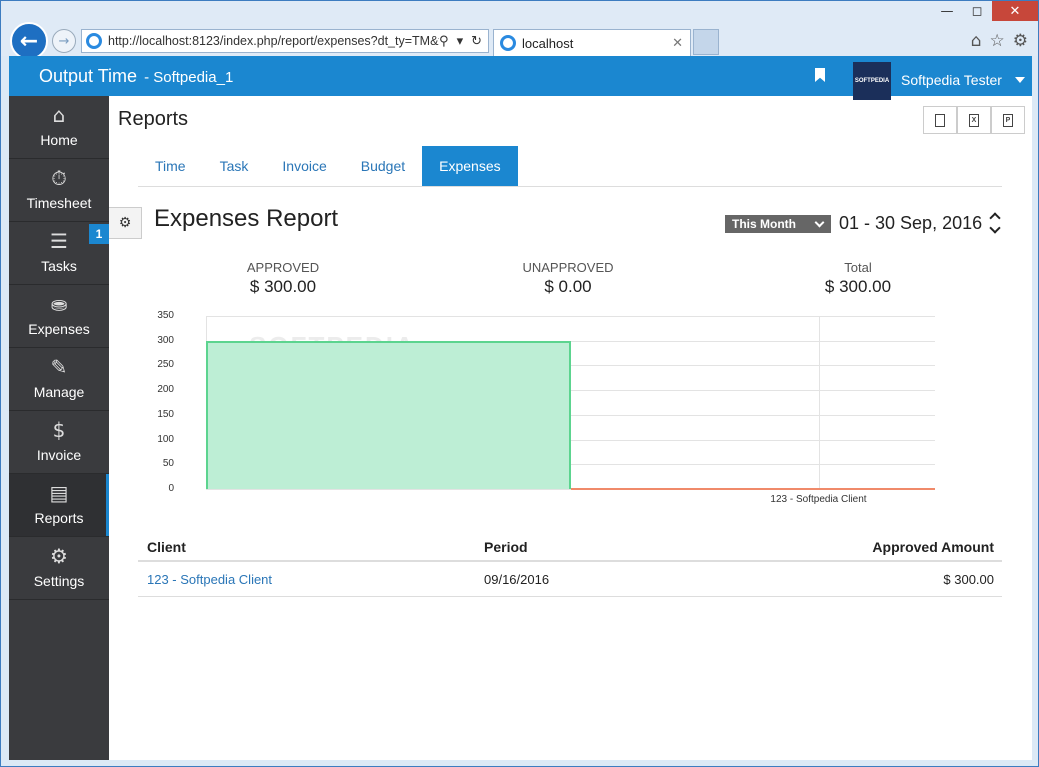 Image resolution: width=1039 pixels, height=767 pixels. Describe the element at coordinates (568, 286) in the screenshot. I see `unapproved-value: $ 0.00` at that location.